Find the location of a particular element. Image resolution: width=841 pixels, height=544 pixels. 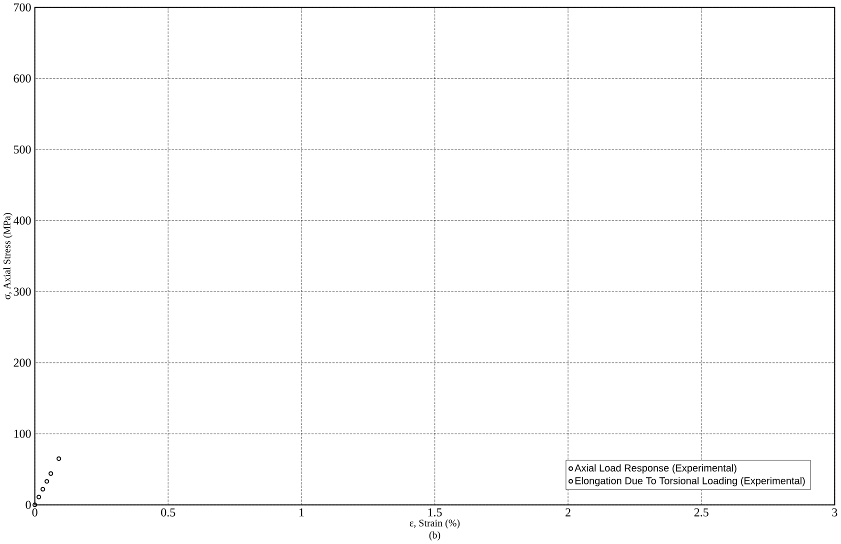

x-tick-label: 1 is located at coordinates (301, 512).